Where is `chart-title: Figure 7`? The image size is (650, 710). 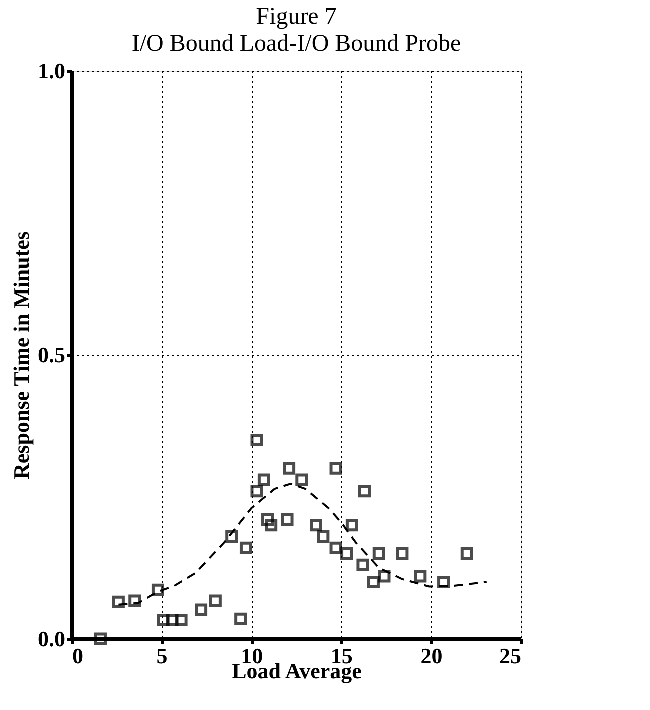
chart-title: Figure 7 is located at coordinates (296, 17).